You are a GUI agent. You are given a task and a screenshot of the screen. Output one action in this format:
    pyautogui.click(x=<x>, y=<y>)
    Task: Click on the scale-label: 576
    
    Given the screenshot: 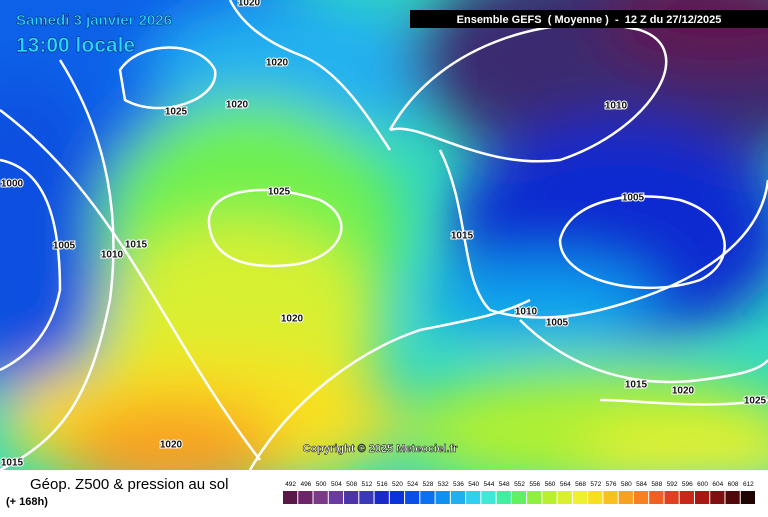 What is the action you would take?
    pyautogui.click(x=611, y=484)
    